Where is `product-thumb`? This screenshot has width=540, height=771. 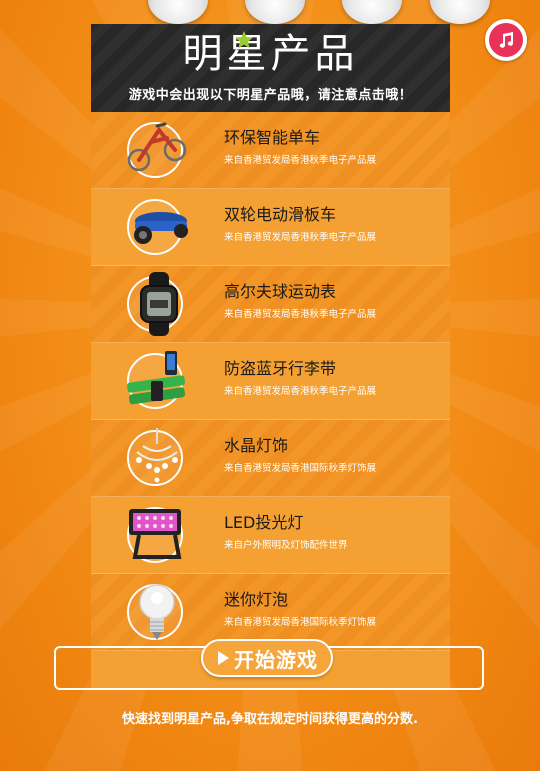 product-thumb is located at coordinates (155, 458).